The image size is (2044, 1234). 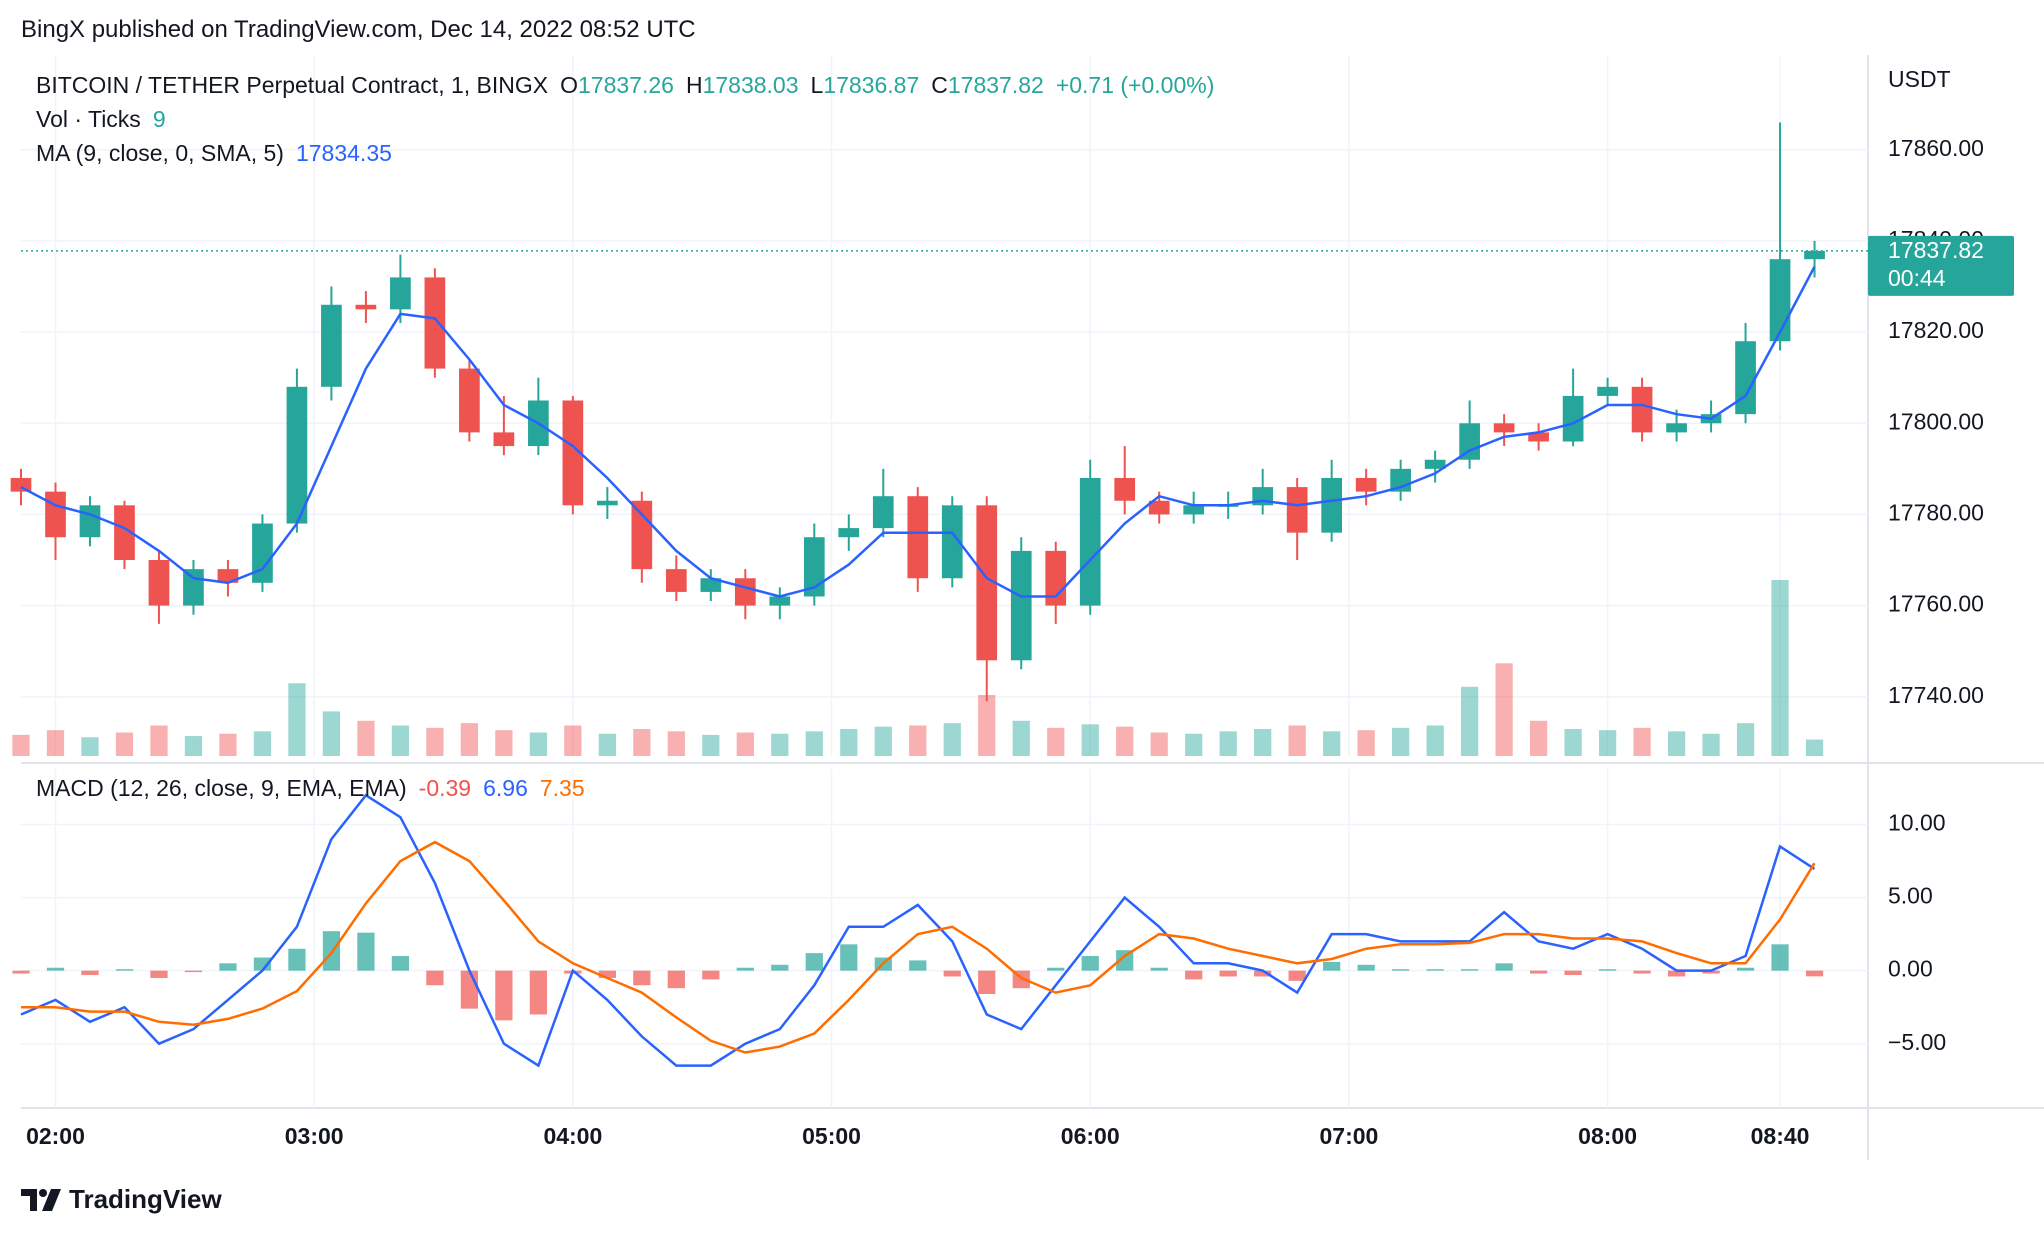 I want to click on brand: TradingView, so click(x=145, y=1199).